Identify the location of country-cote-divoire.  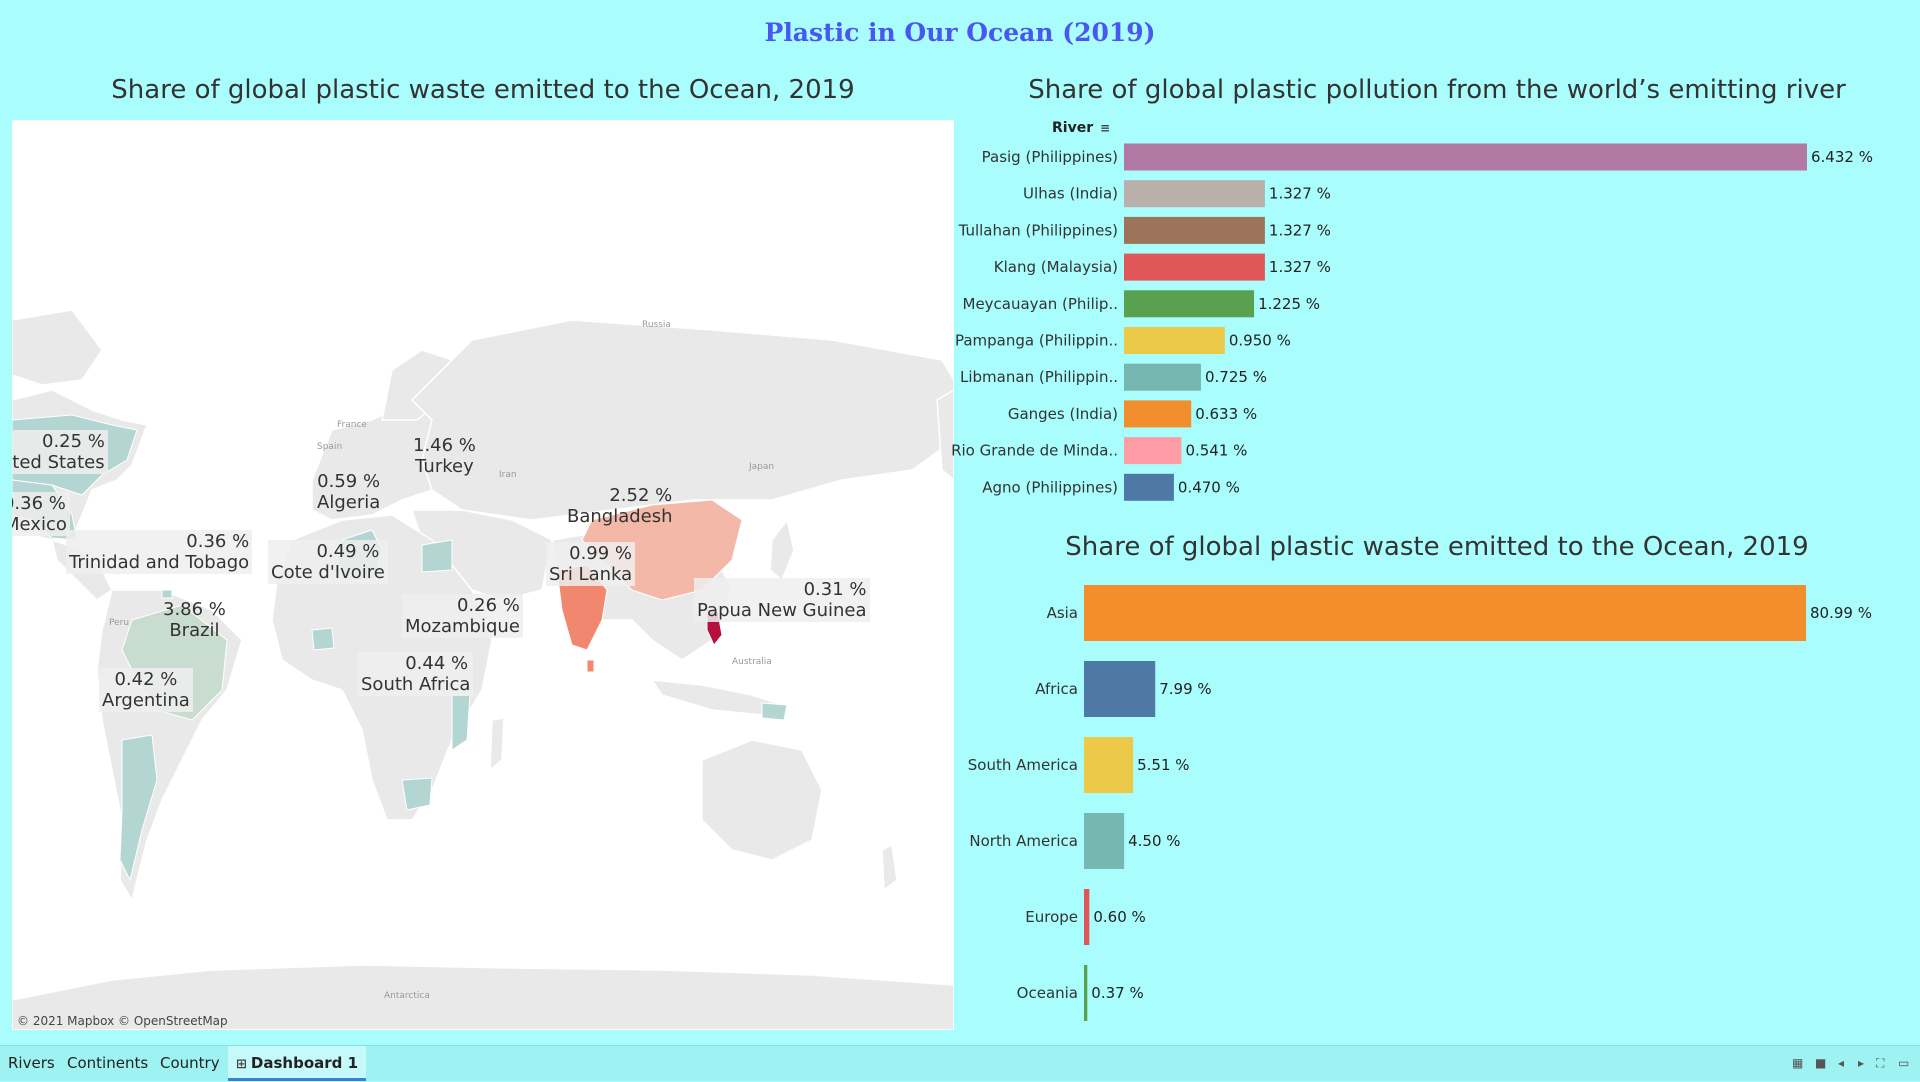
(323, 639).